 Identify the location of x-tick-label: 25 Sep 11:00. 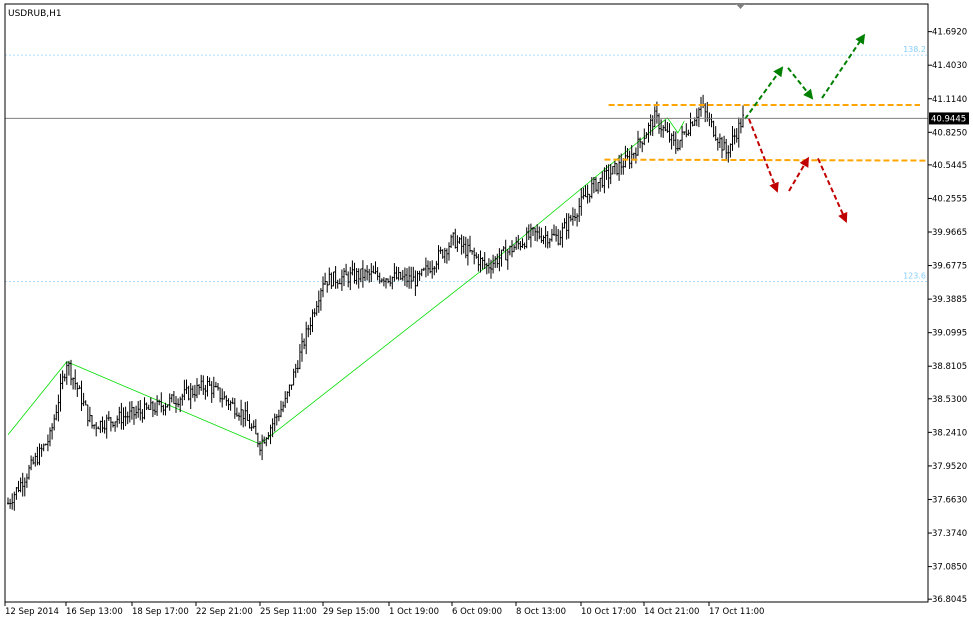
(288, 612).